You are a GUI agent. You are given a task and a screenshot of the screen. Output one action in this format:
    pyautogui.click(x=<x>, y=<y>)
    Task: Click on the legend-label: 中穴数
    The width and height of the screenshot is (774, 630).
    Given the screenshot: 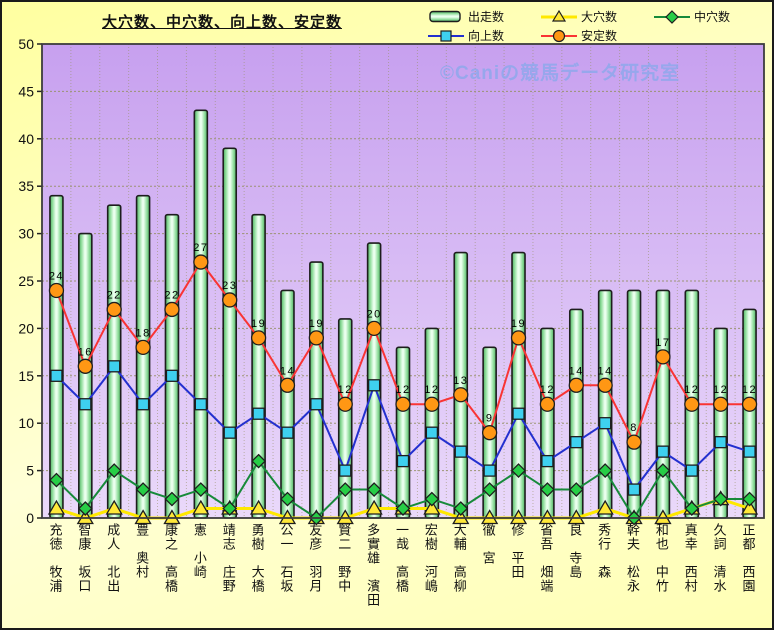 What is the action you would take?
    pyautogui.click(x=712, y=17)
    